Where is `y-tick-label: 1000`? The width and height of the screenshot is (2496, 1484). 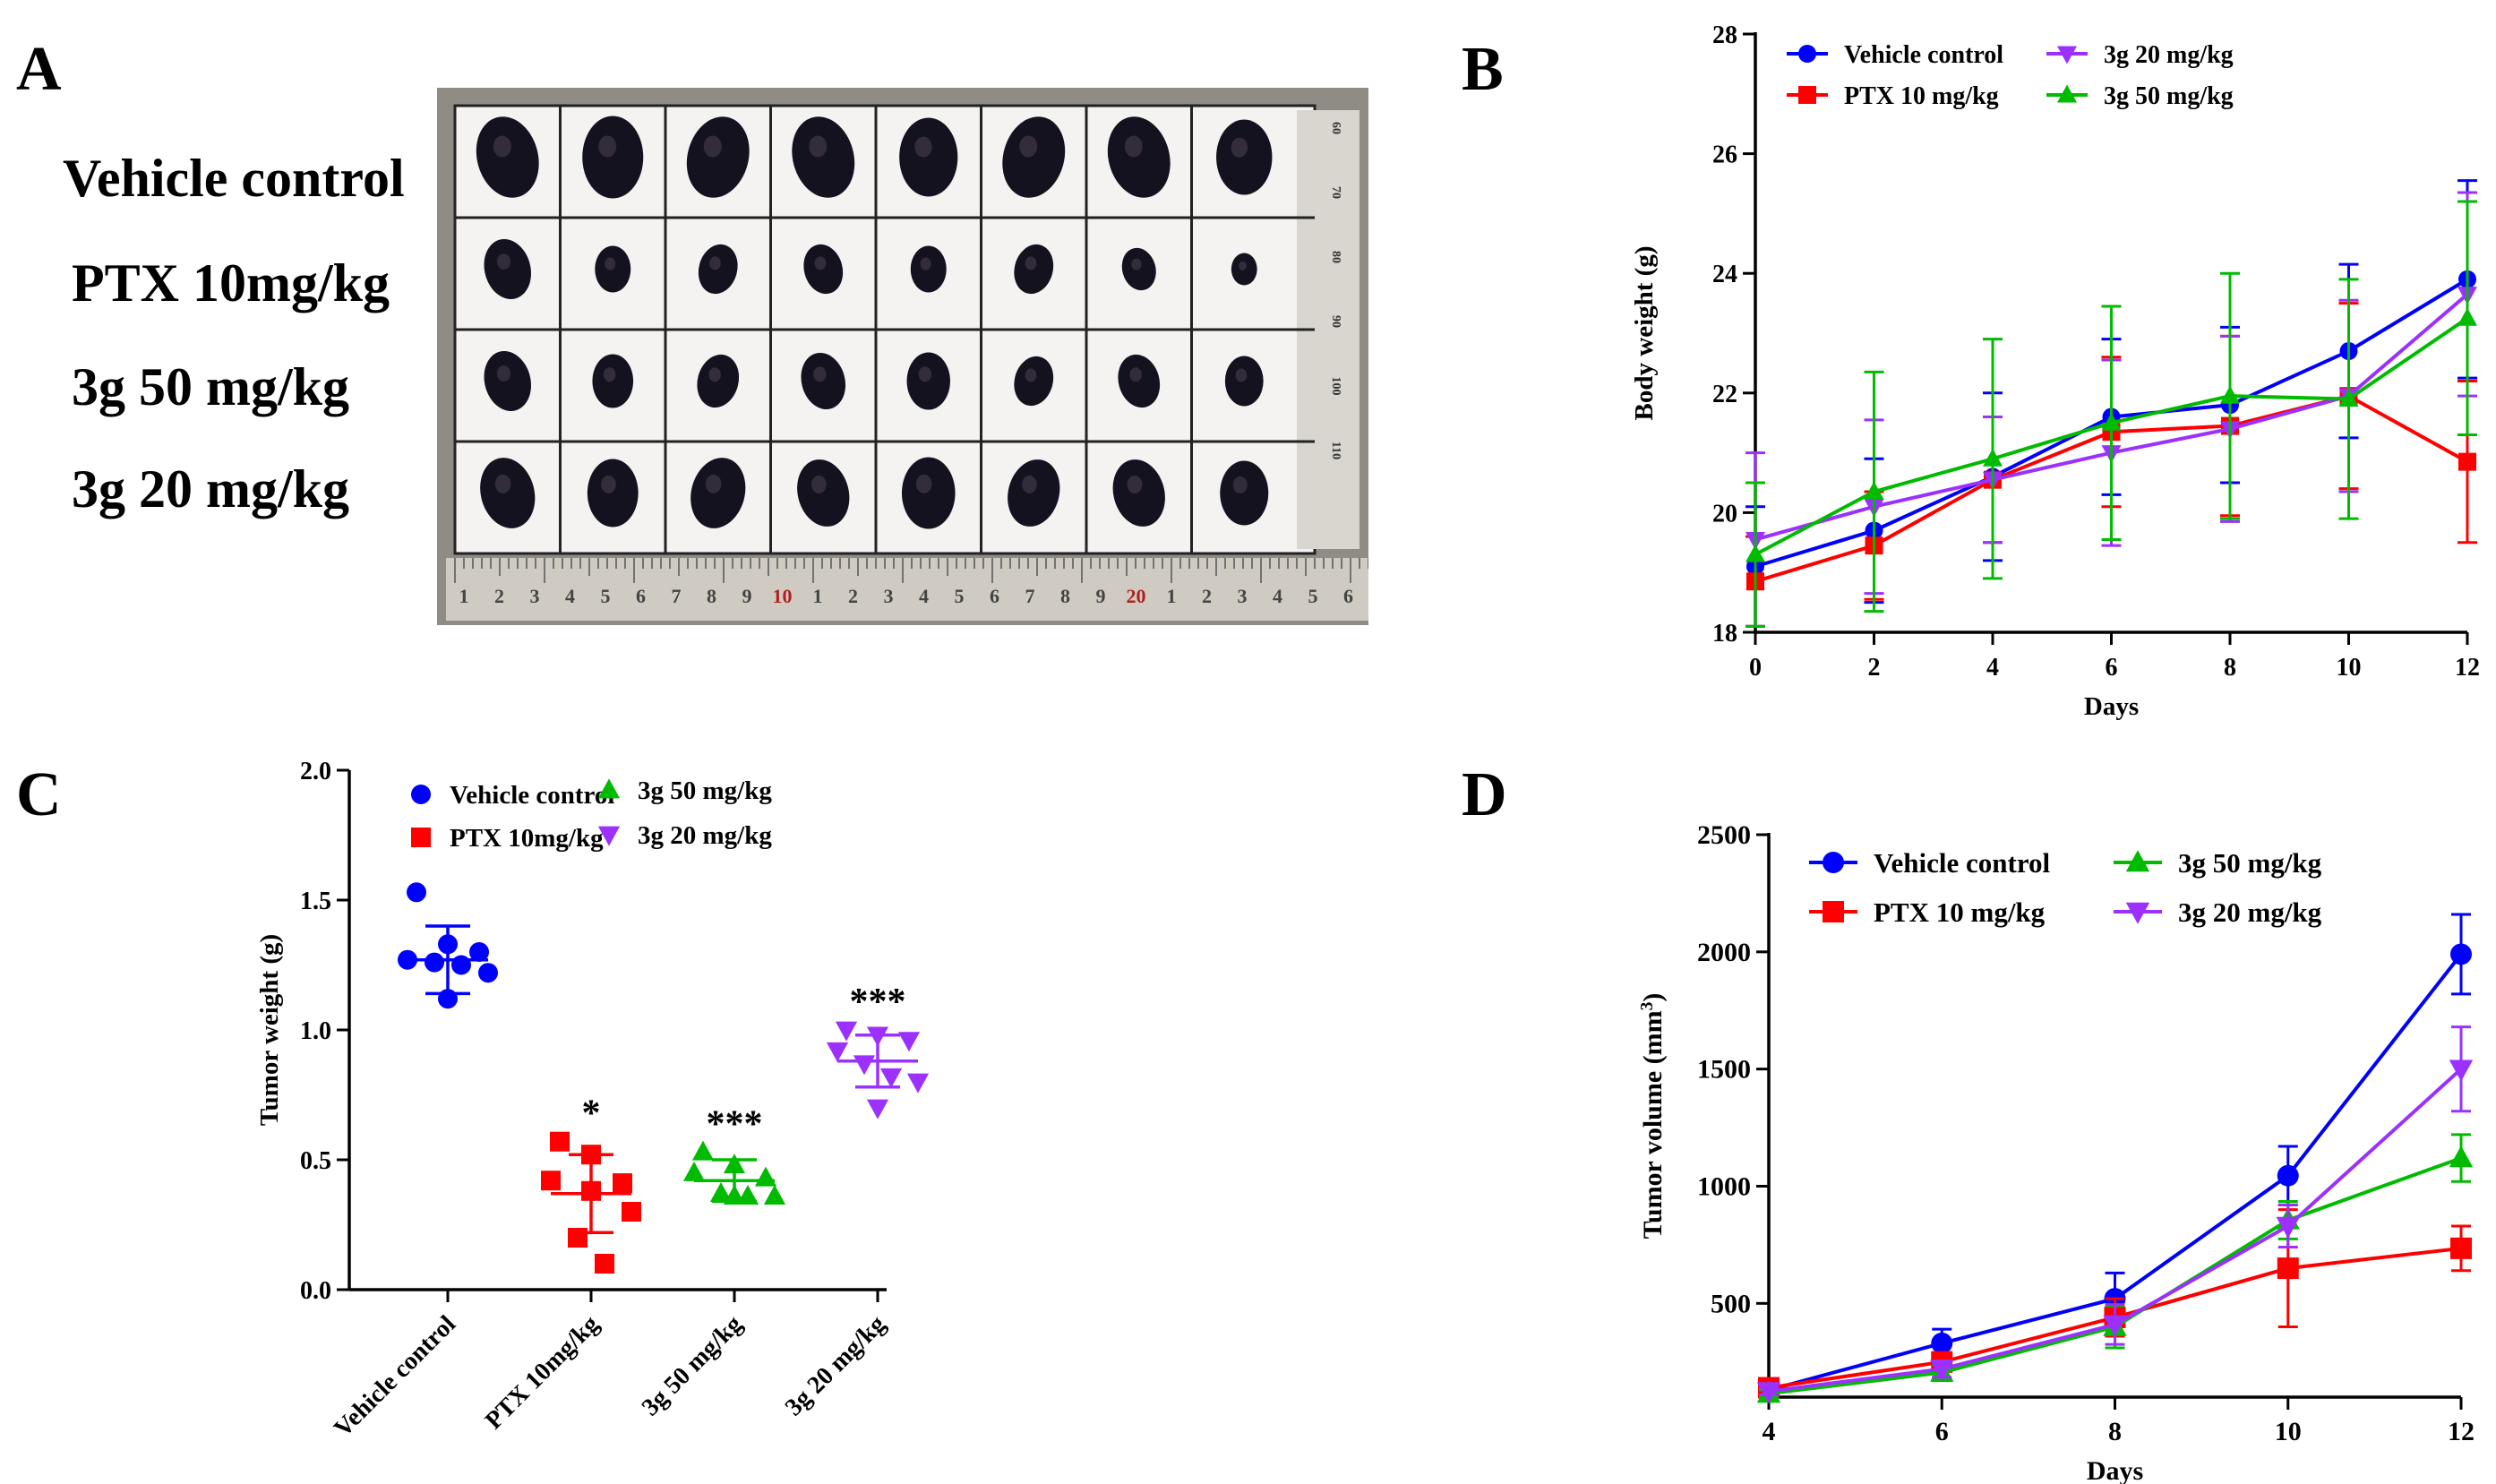
y-tick-label: 1000 is located at coordinates (1724, 1187).